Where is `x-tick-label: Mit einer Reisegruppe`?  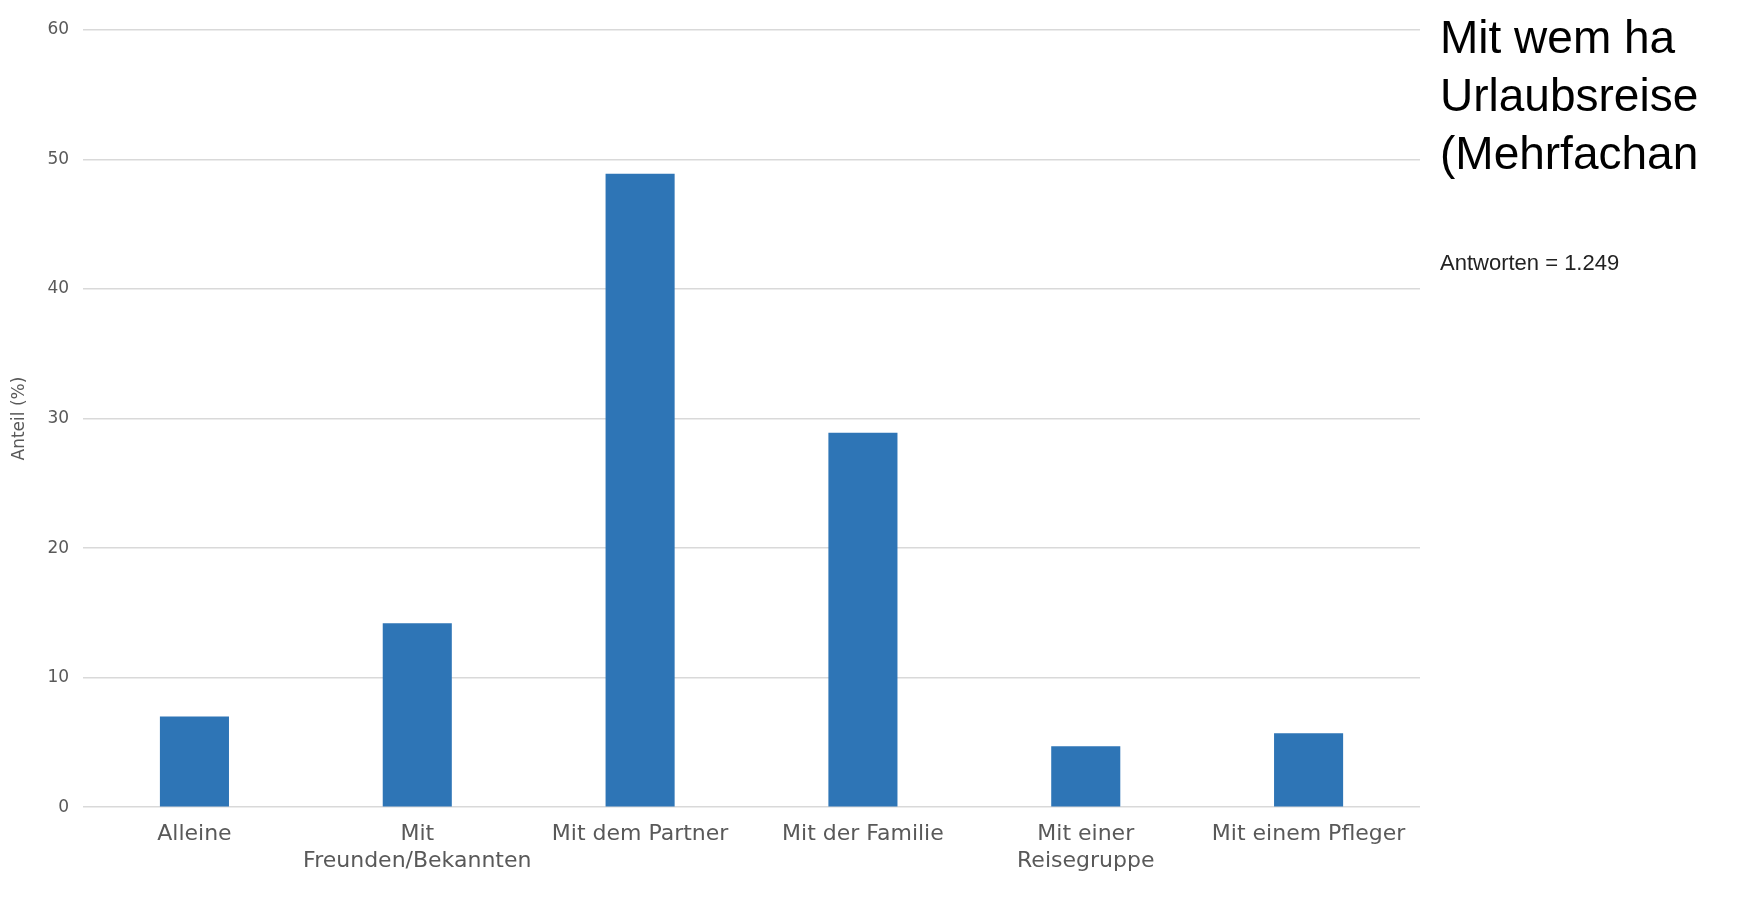
x-tick-label: Mit einer Reisegruppe is located at coordinates (1086, 846).